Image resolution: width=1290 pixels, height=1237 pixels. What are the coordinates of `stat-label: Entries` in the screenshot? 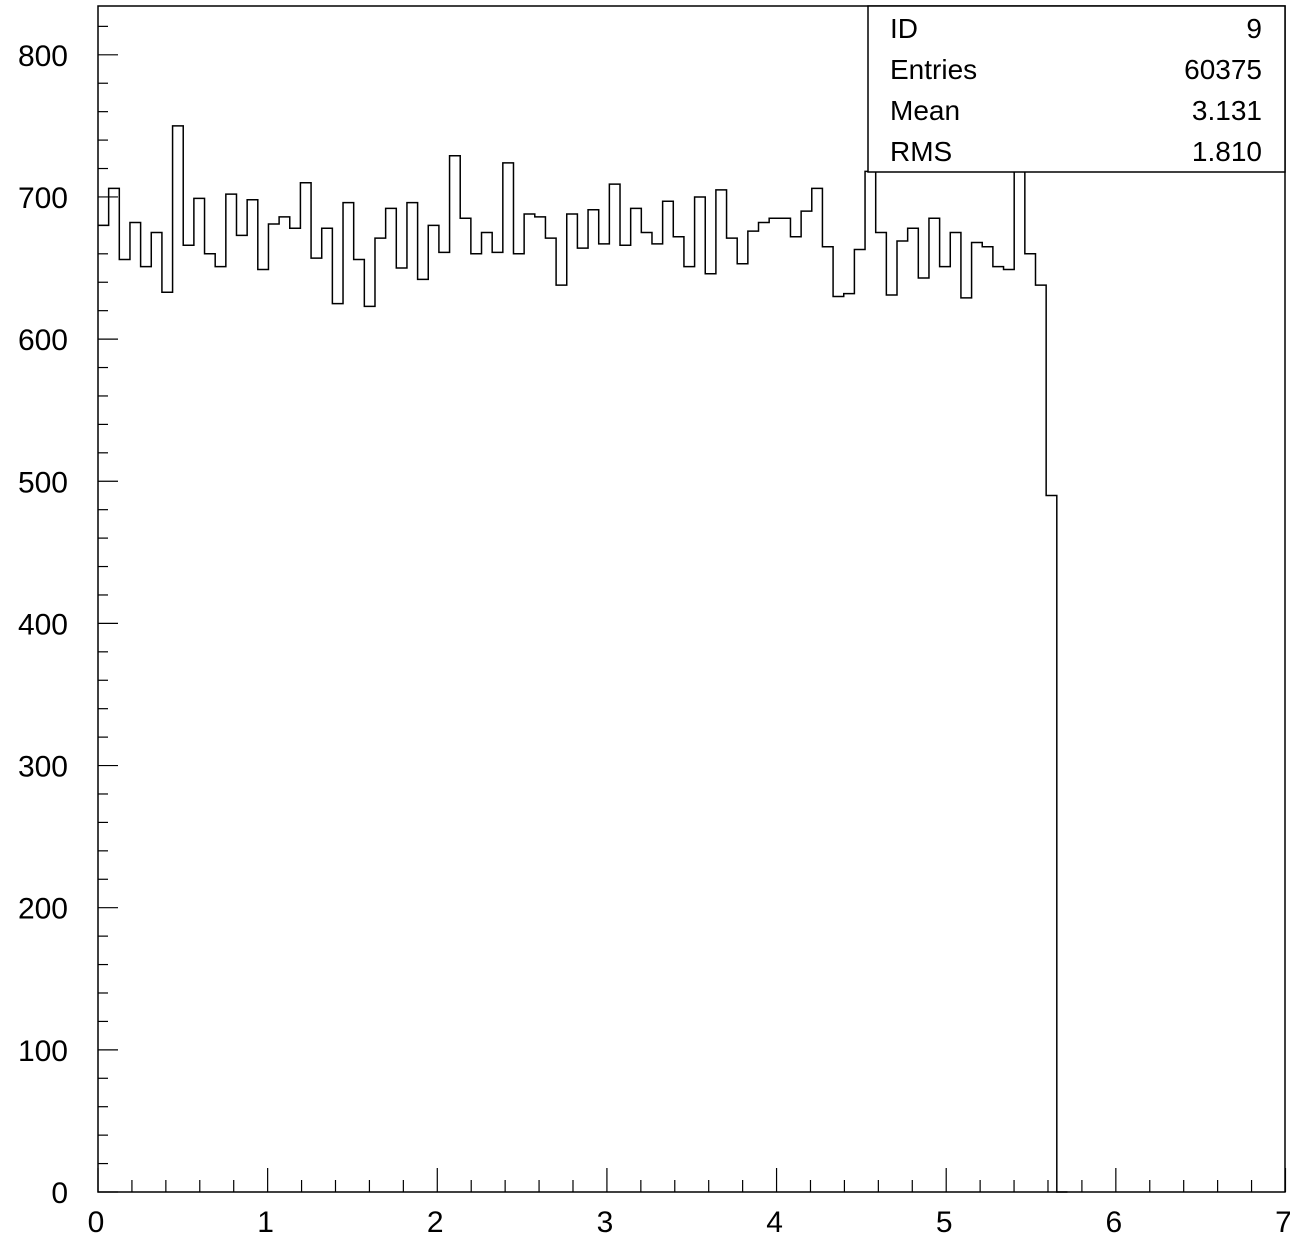 It's located at (933, 69).